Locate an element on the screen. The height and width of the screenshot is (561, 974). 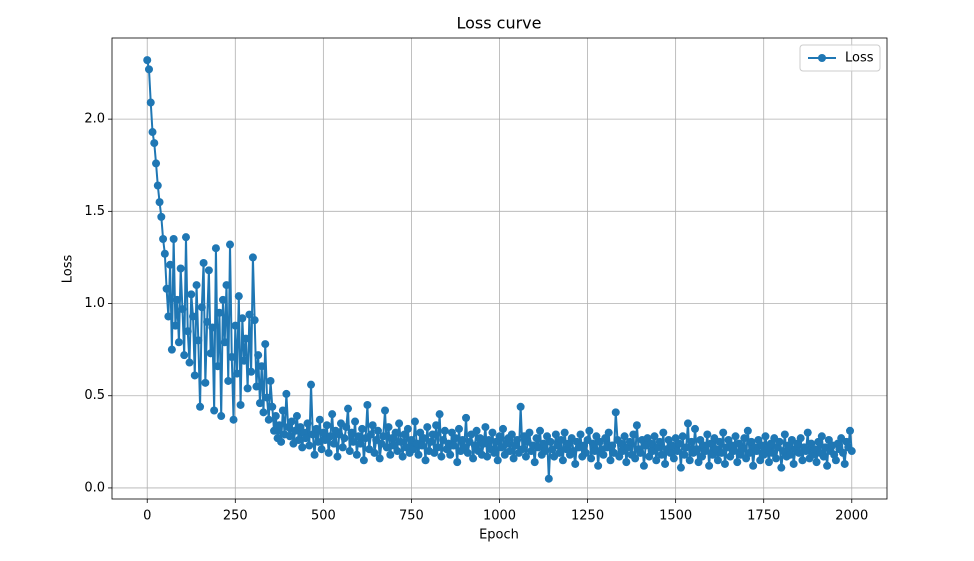
x-tick-label: 750 is located at coordinates (411, 516).